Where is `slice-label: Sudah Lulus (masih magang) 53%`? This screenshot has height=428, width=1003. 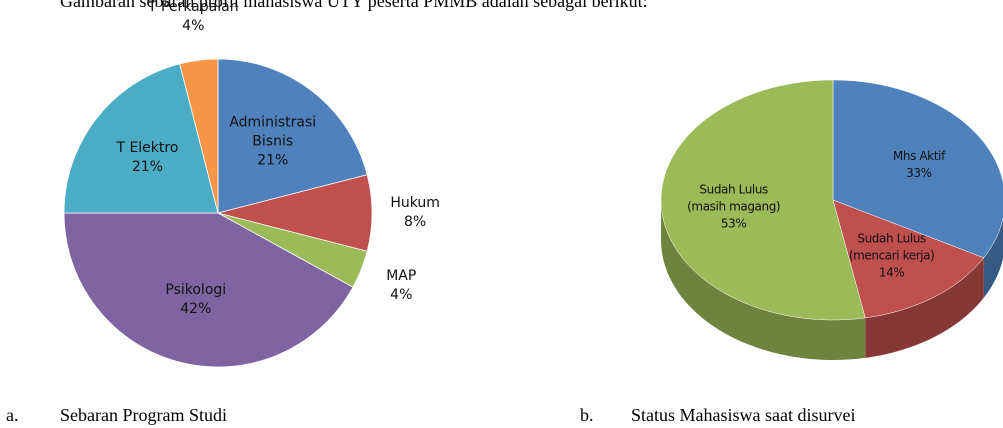 slice-label: Sudah Lulus (masih magang) 53% is located at coordinates (734, 206).